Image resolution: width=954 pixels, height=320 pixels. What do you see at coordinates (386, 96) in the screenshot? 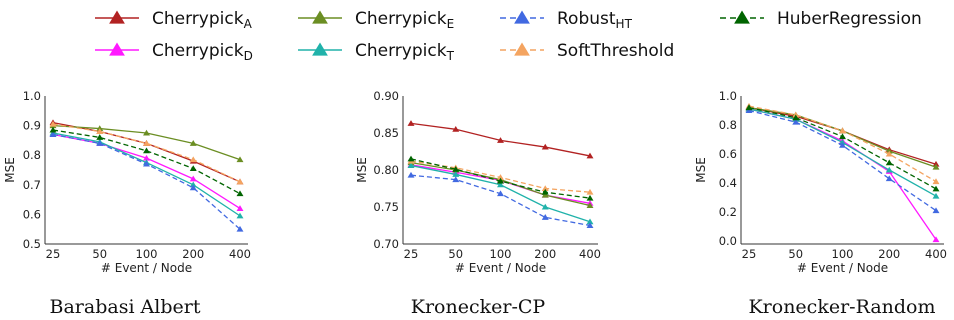
I see `y-tick-label: 0.90` at bounding box center [386, 96].